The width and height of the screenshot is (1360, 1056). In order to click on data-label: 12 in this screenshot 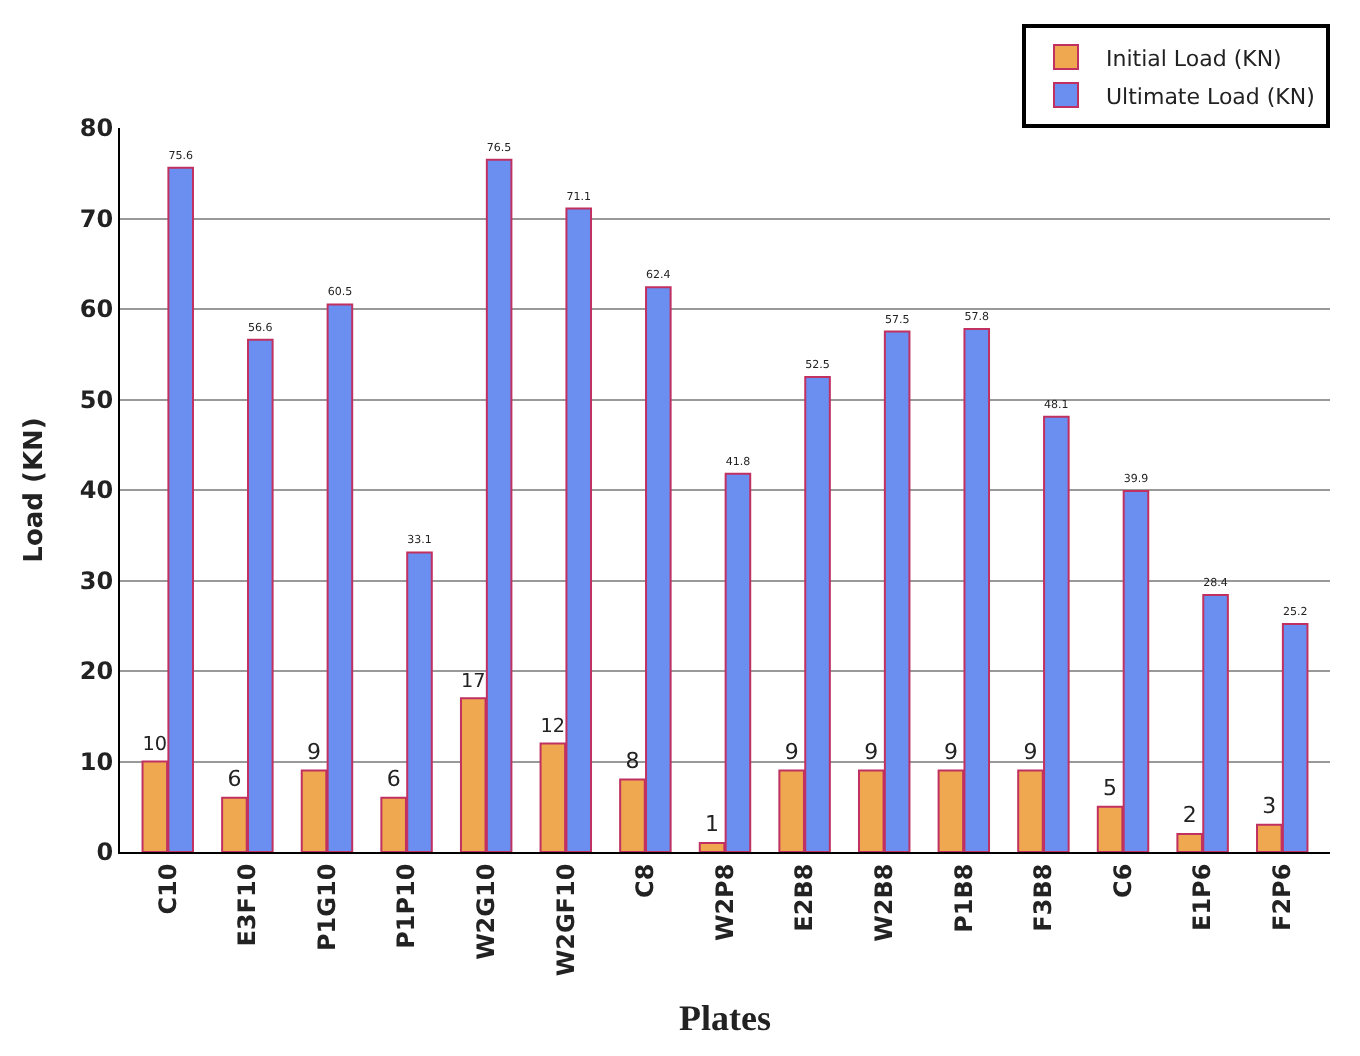, I will do `click(553, 727)`.